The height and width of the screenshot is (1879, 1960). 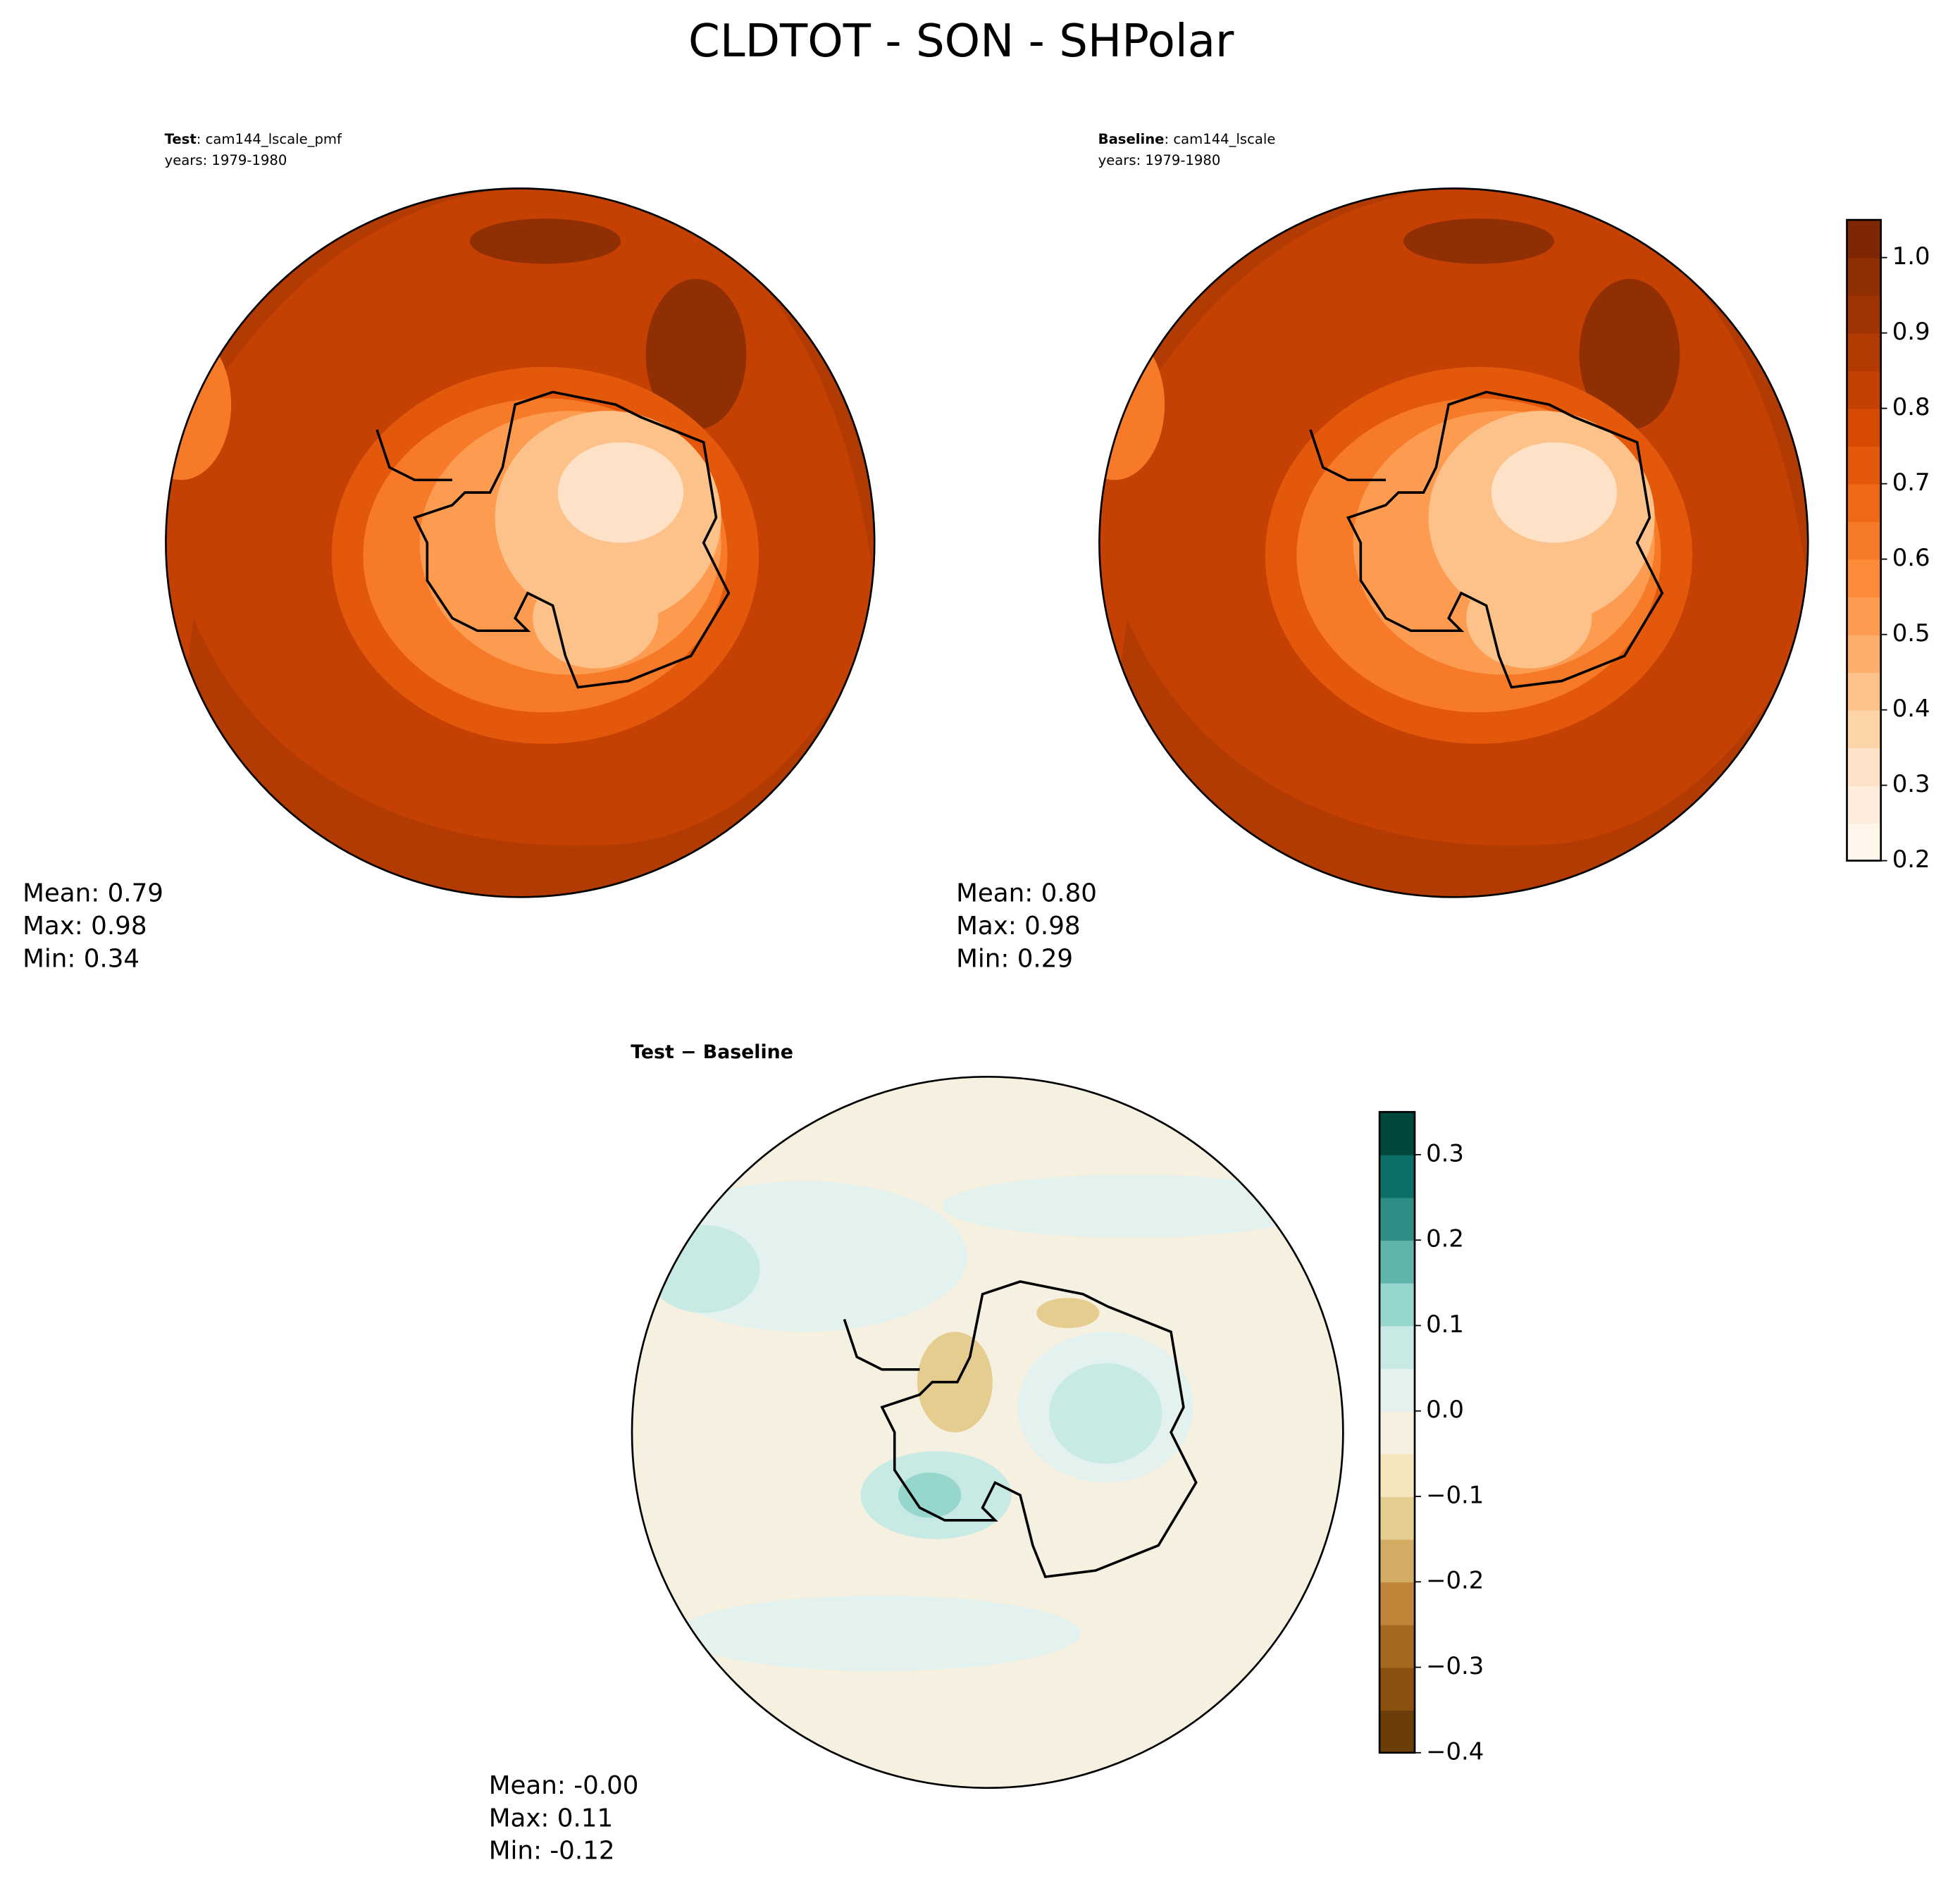 I want to click on colorbar-tick-label: 0.0, so click(x=1445, y=1409).